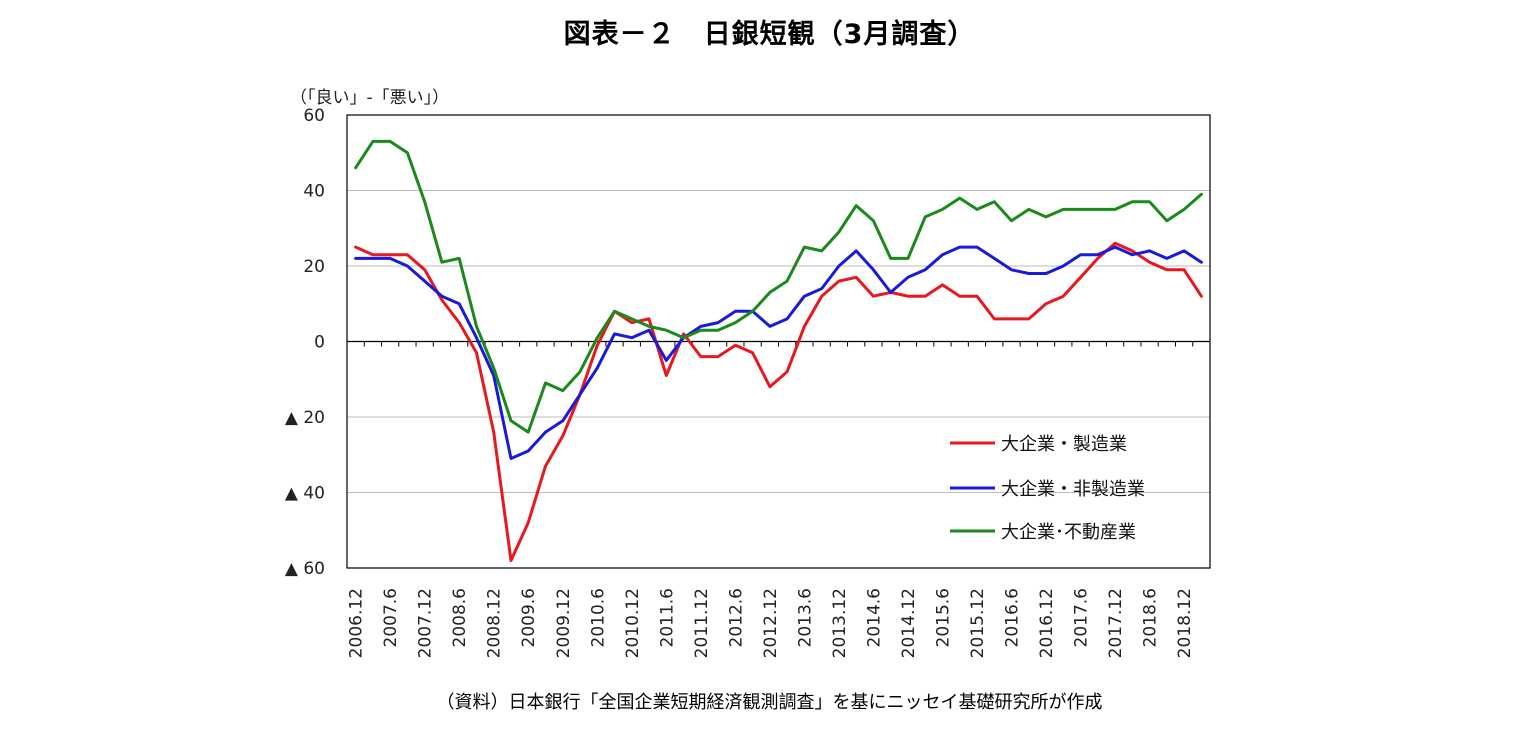 The image size is (1539, 749). Describe the element at coordinates (314, 116) in the screenshot. I see `y-tick-label: 60` at that location.